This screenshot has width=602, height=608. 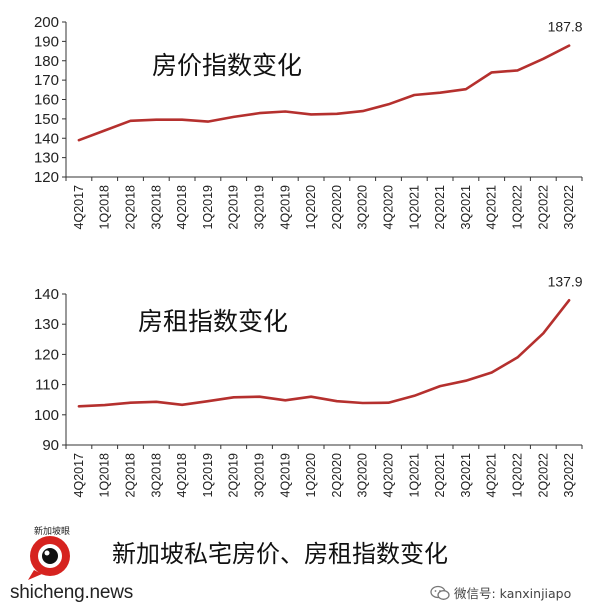 What do you see at coordinates (46, 100) in the screenshot?
I see `y-tick-label: 160` at bounding box center [46, 100].